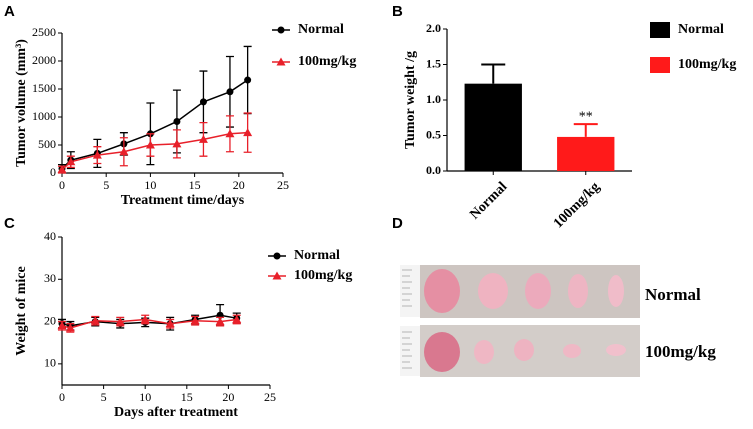 This screenshot has height=429, width=753. Describe the element at coordinates (21, 310) in the screenshot. I see `y-axis-label: Weight of mice` at that location.